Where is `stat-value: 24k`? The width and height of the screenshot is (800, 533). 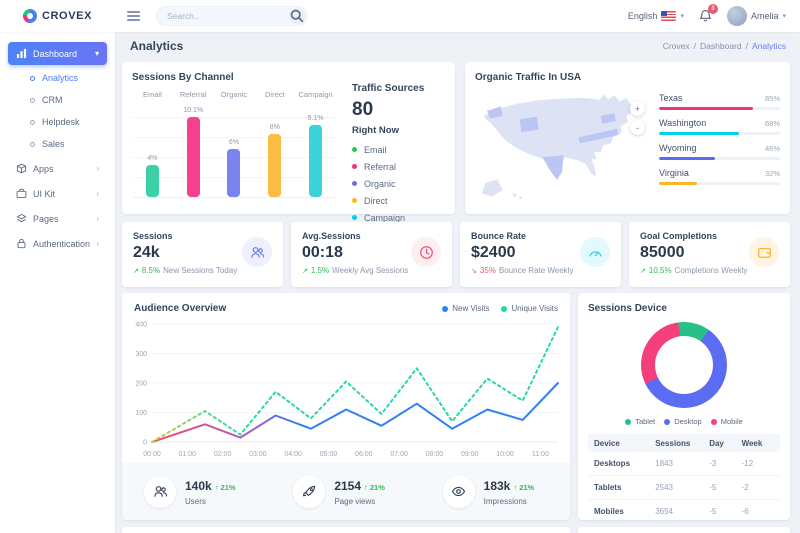 stat-value: 24k is located at coordinates (146, 252).